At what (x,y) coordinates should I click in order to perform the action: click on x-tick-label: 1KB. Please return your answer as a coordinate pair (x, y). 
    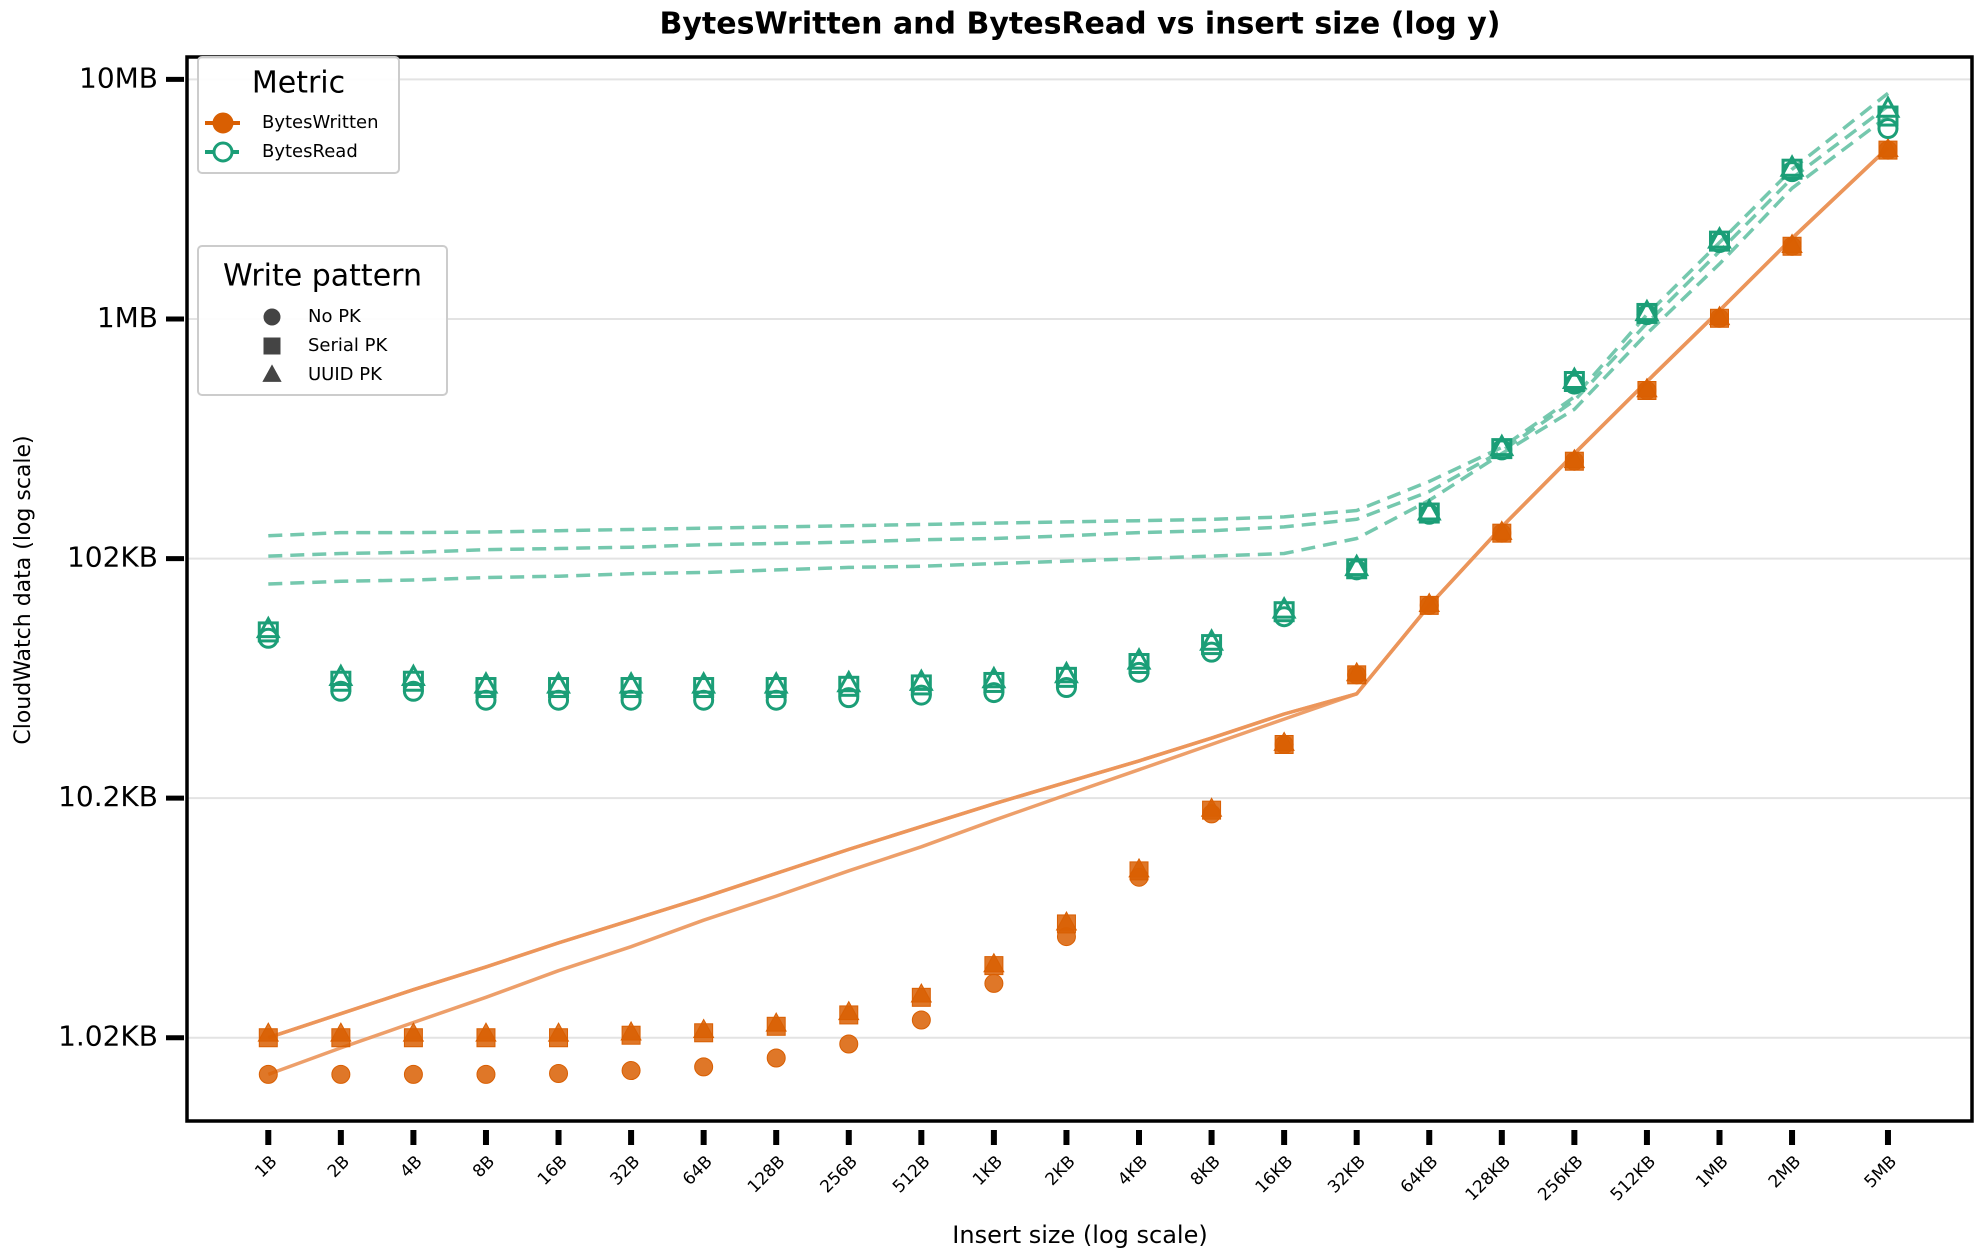
    Looking at the image, I should click on (988, 1171).